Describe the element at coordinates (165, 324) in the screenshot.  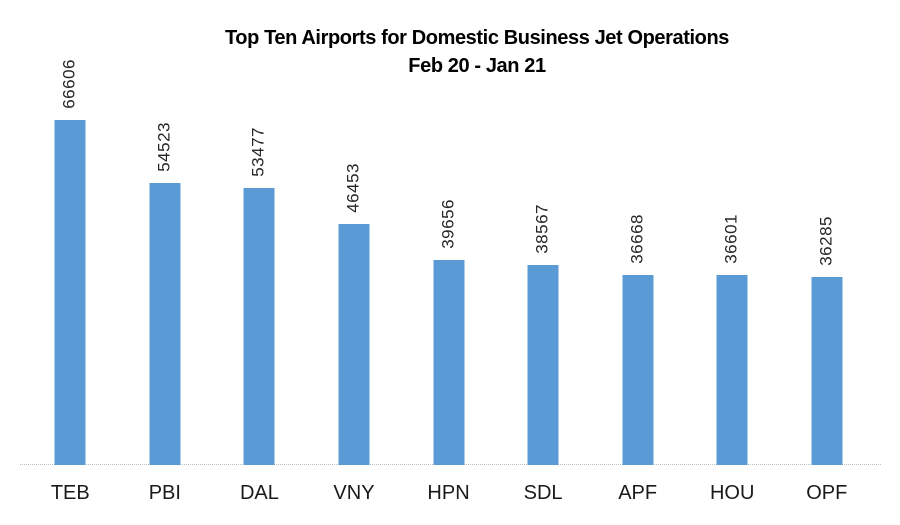
I see `bar-pbi` at that location.